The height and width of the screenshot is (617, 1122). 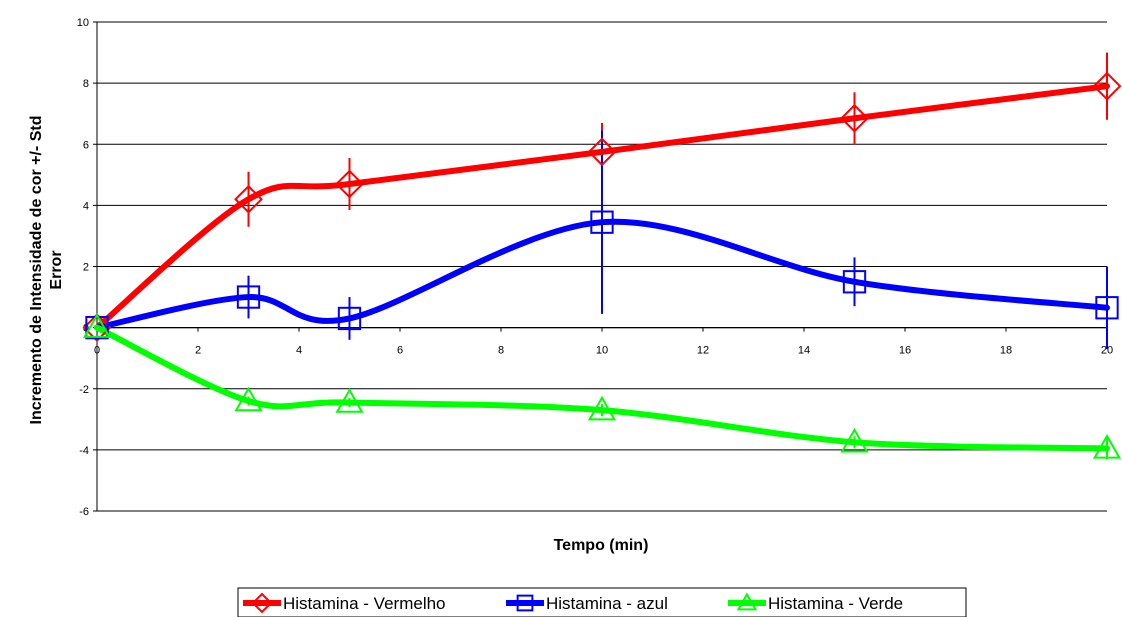 I want to click on x-tick-label: 8, so click(x=501, y=351).